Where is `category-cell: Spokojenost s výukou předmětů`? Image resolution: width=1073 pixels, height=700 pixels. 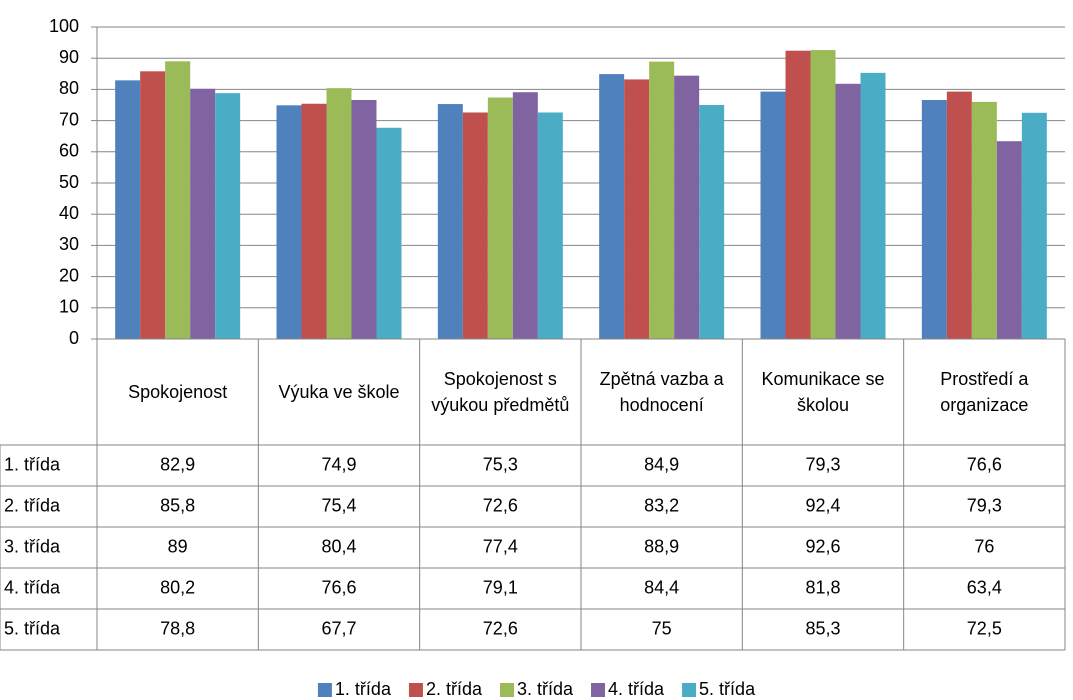
category-cell: Spokojenost s výukou předmětů is located at coordinates (500, 392).